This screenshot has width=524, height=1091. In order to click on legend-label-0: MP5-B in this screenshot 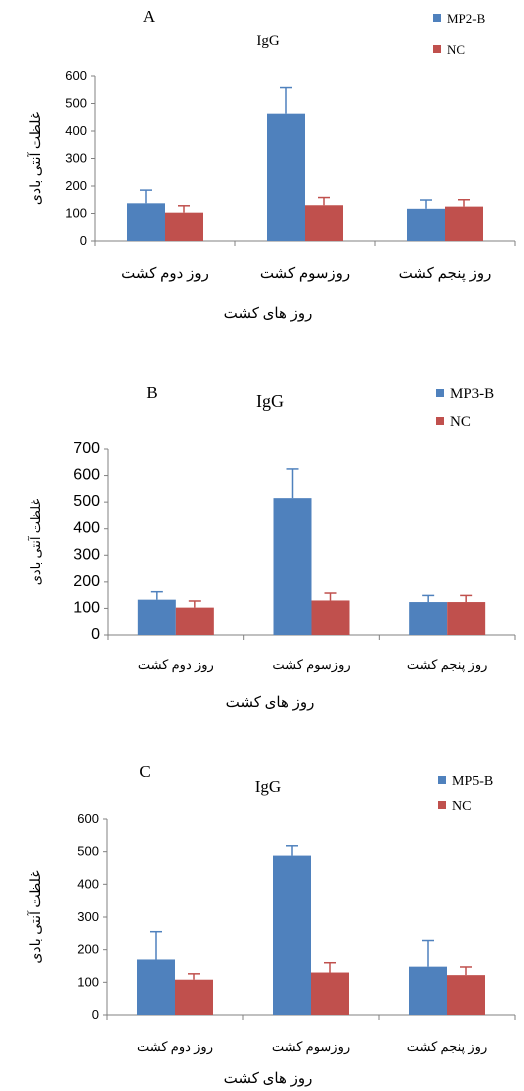, I will do `click(472, 781)`.